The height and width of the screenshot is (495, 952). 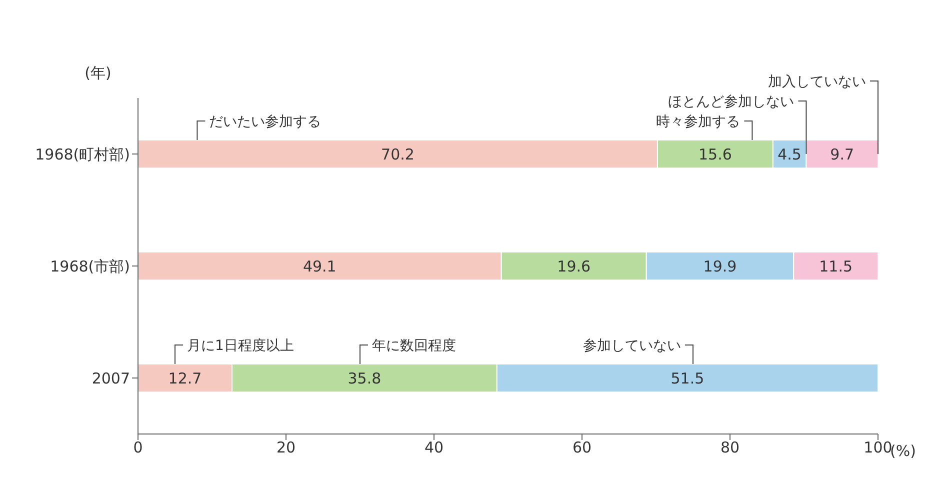 I want to click on x-tick-label: 0, so click(x=138, y=447).